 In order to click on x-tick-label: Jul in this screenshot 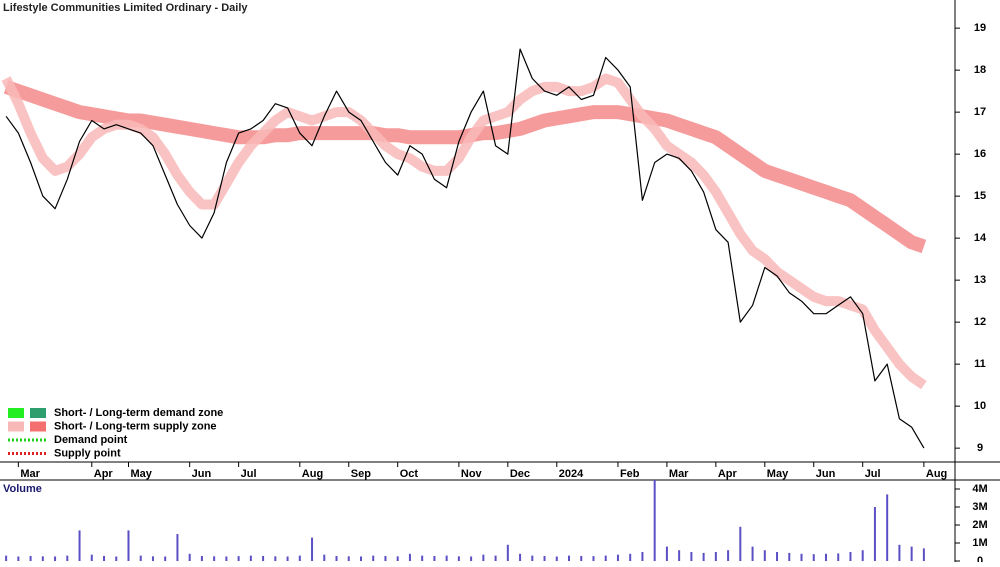, I will do `click(249, 474)`.